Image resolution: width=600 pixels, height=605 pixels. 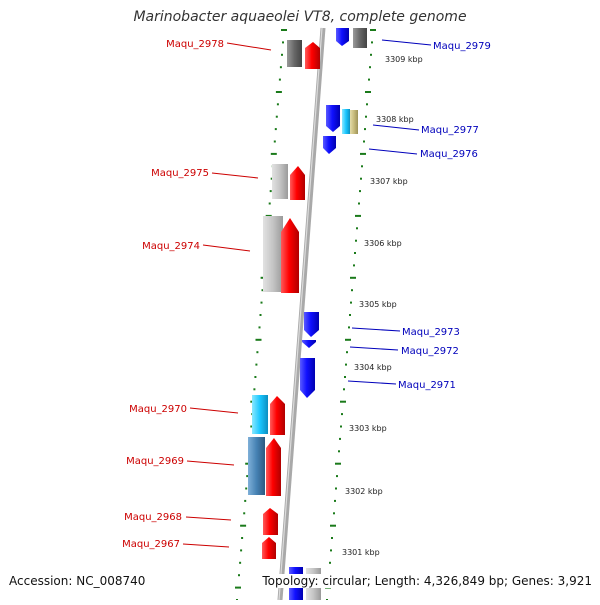 I want to click on gene-label: Maqu_2971, so click(x=427, y=385).